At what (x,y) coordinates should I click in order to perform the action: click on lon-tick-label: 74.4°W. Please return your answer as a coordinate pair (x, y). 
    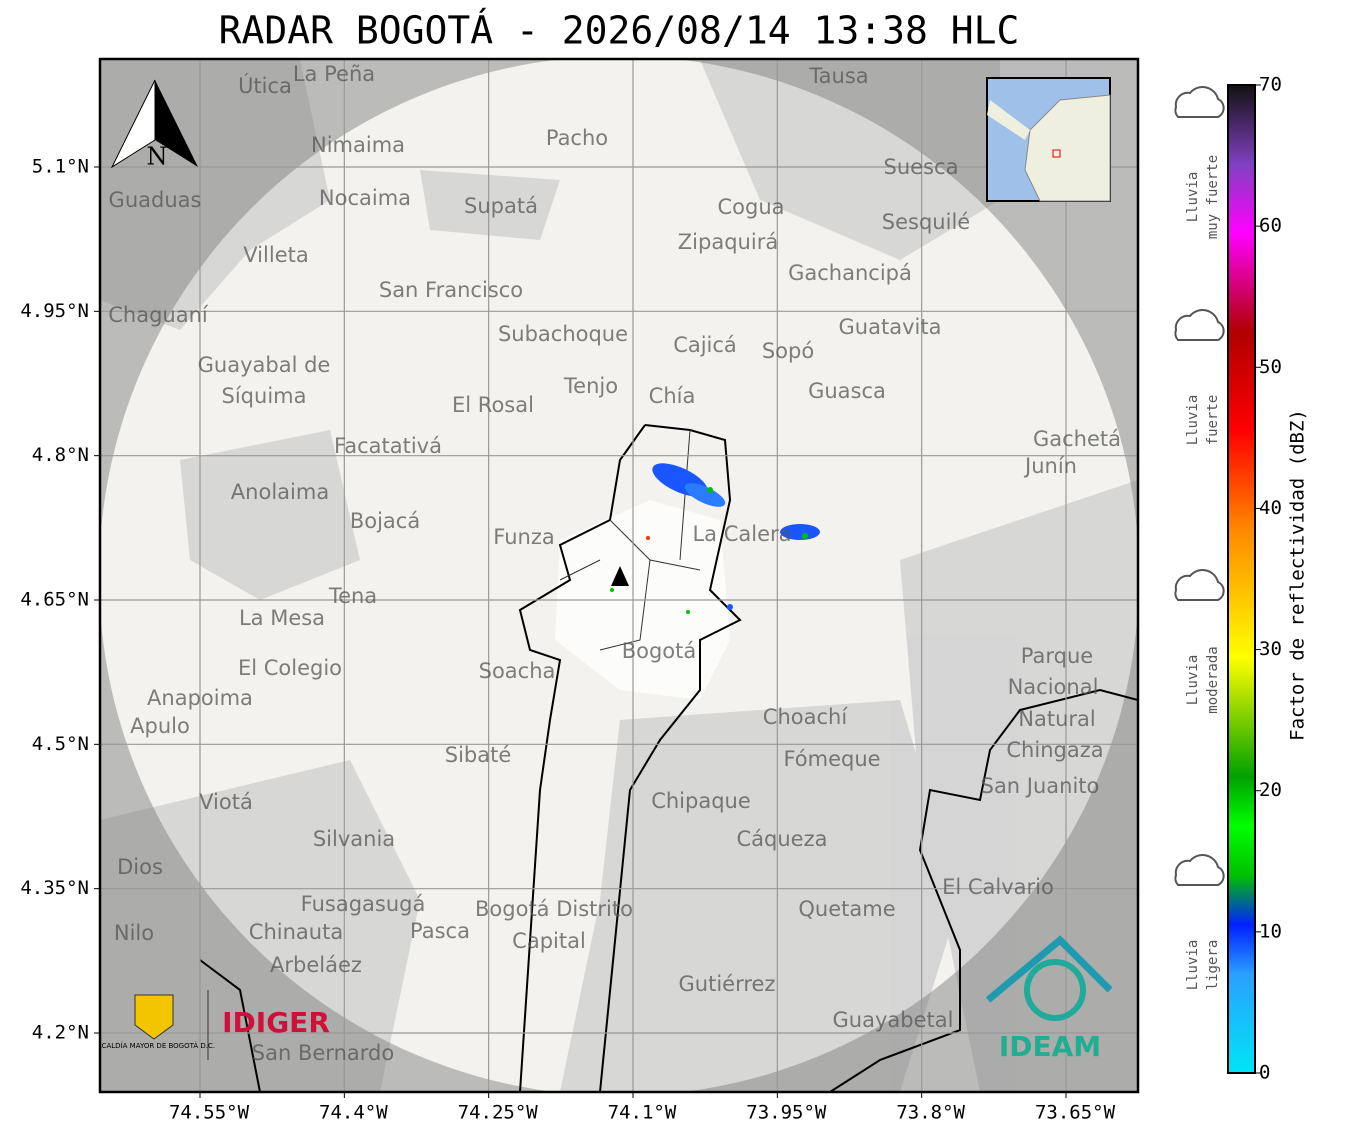
    Looking at the image, I should click on (353, 1113).